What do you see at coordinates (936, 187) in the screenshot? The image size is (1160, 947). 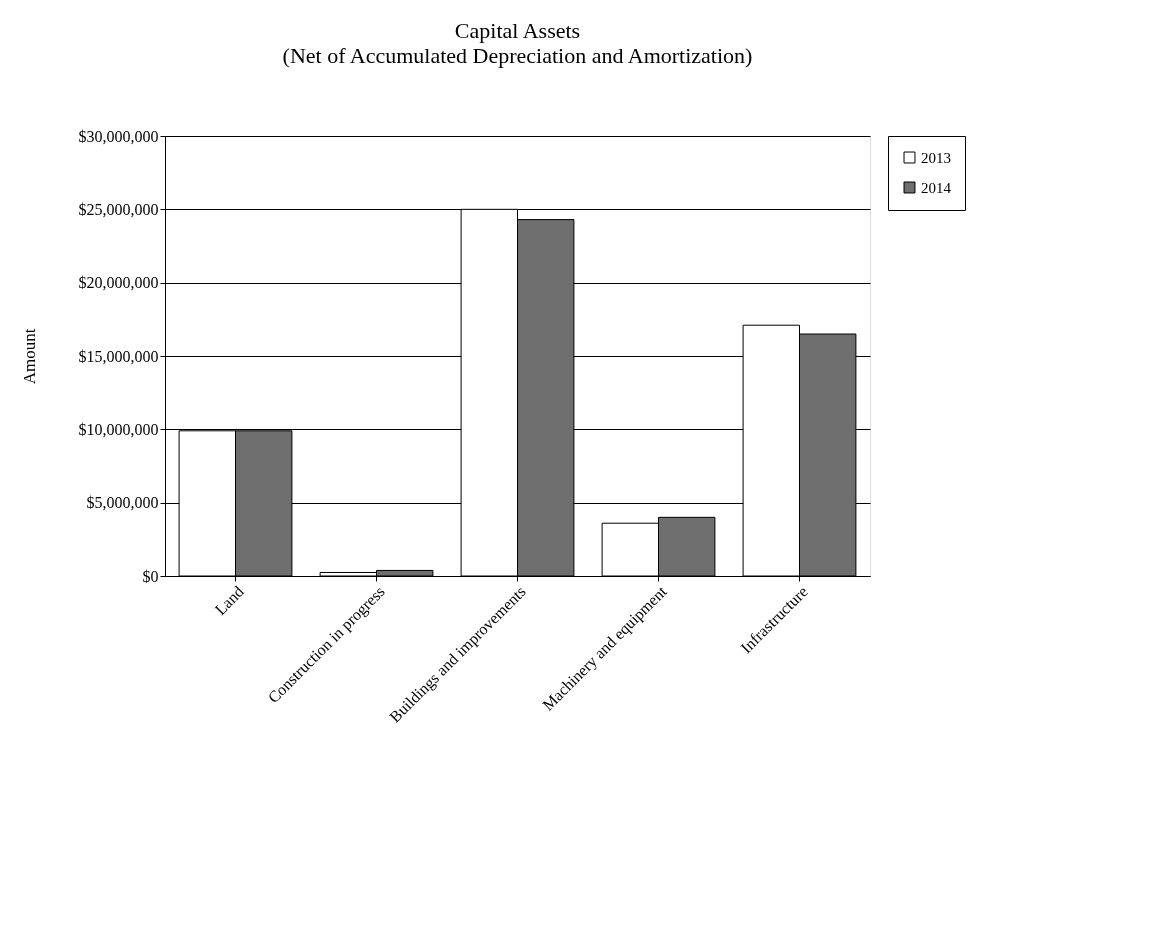 I see `legend-label: 2014` at bounding box center [936, 187].